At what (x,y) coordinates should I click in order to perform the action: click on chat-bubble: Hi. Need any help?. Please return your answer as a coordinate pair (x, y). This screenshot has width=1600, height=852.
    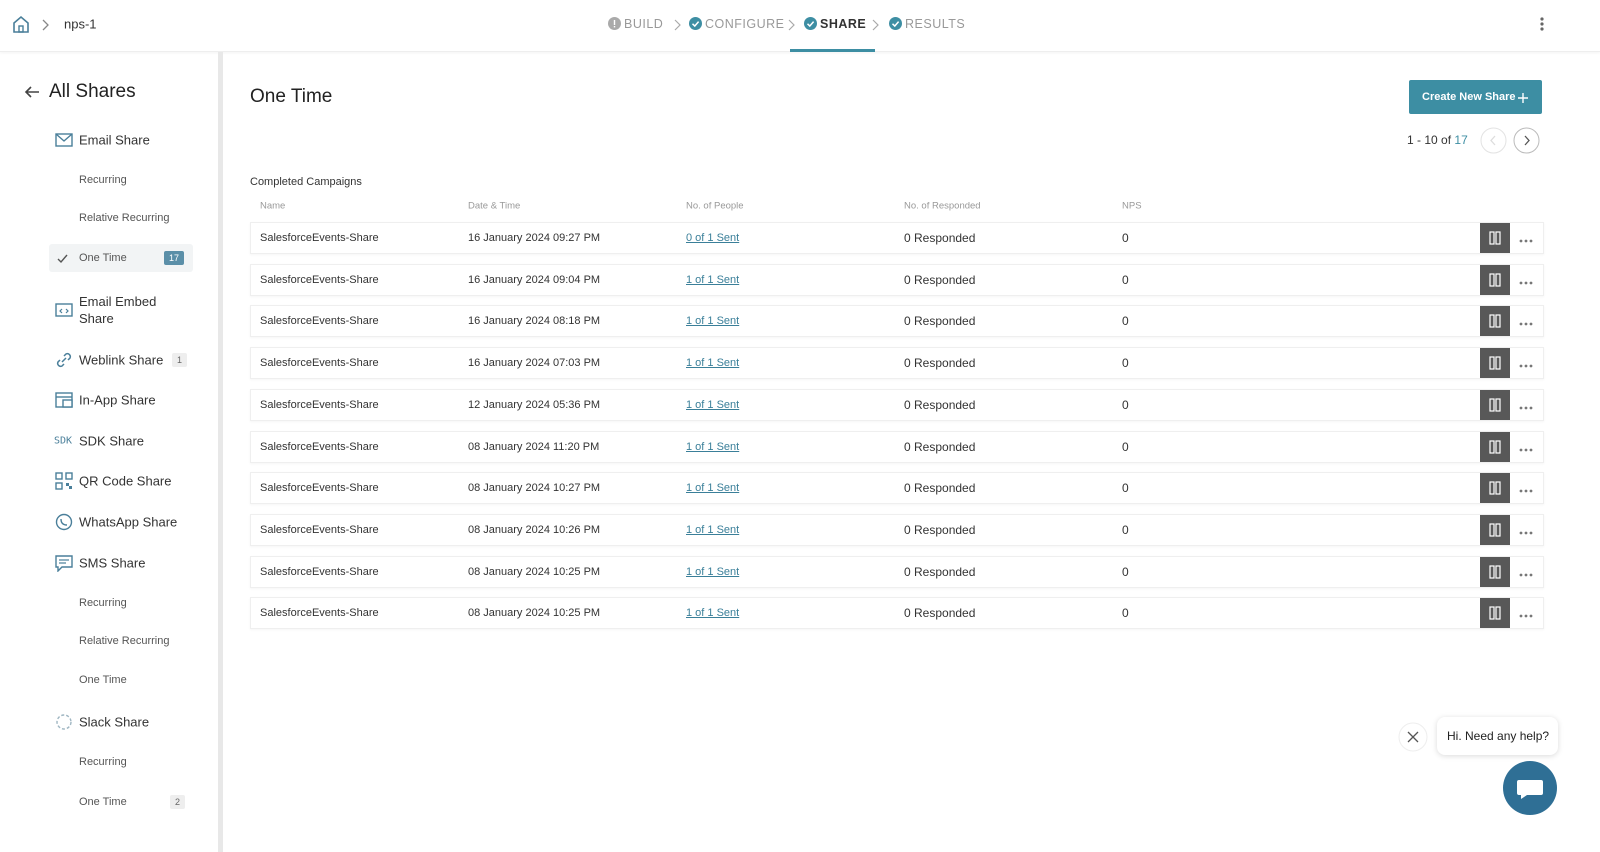
    Looking at the image, I should click on (1497, 736).